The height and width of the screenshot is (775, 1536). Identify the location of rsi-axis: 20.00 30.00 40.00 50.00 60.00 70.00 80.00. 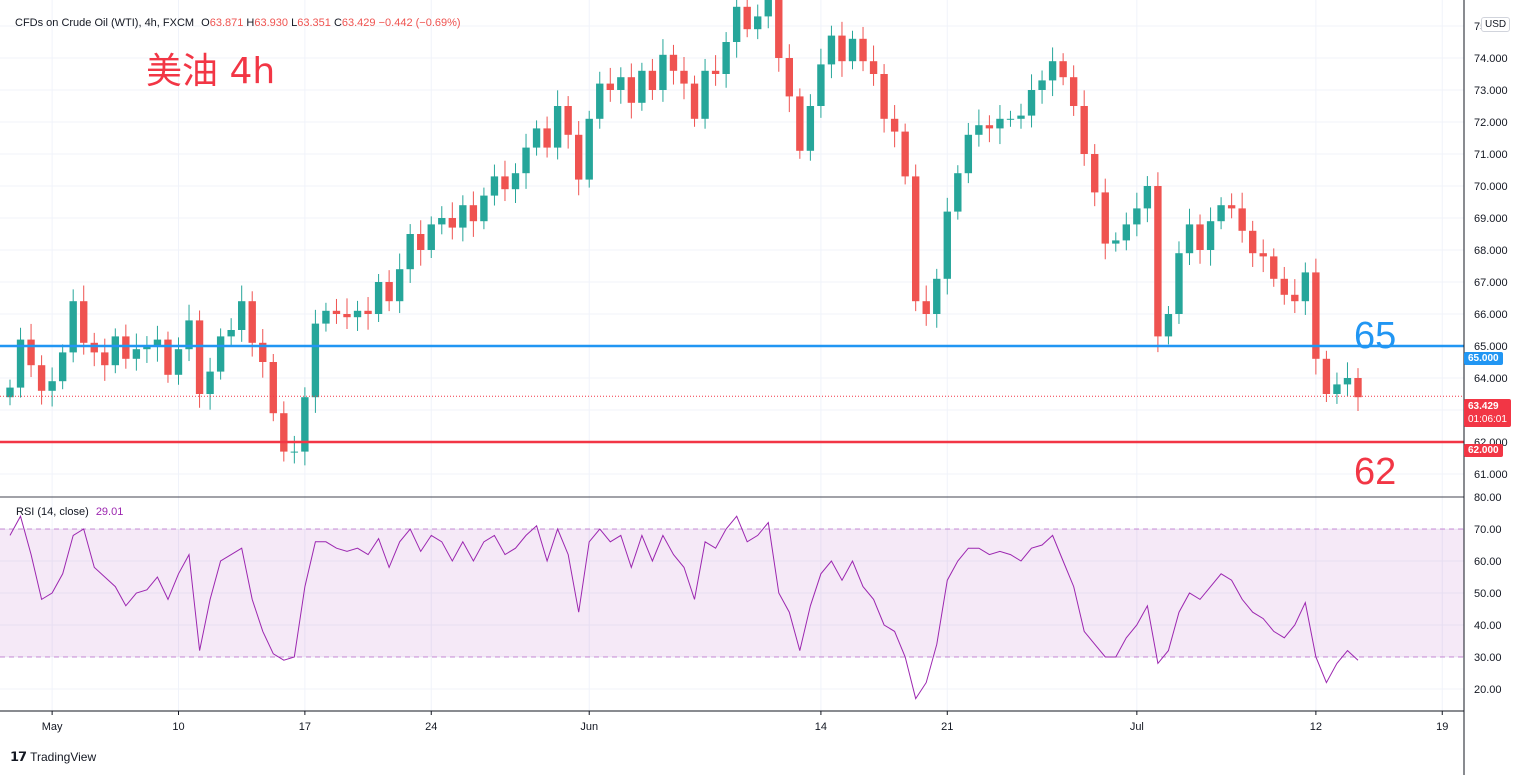
(1488, 594).